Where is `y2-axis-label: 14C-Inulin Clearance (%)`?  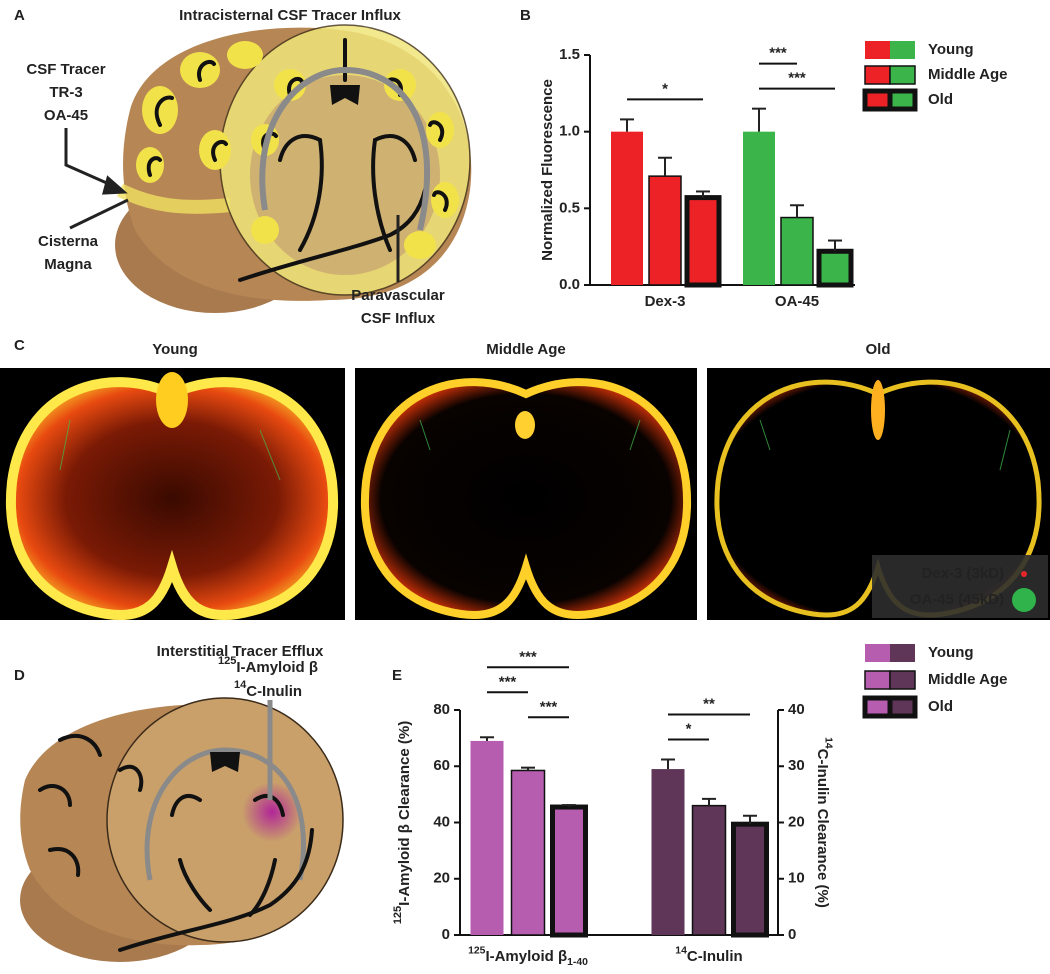
y2-axis-label: 14C-Inulin Clearance (%) is located at coordinates (824, 822).